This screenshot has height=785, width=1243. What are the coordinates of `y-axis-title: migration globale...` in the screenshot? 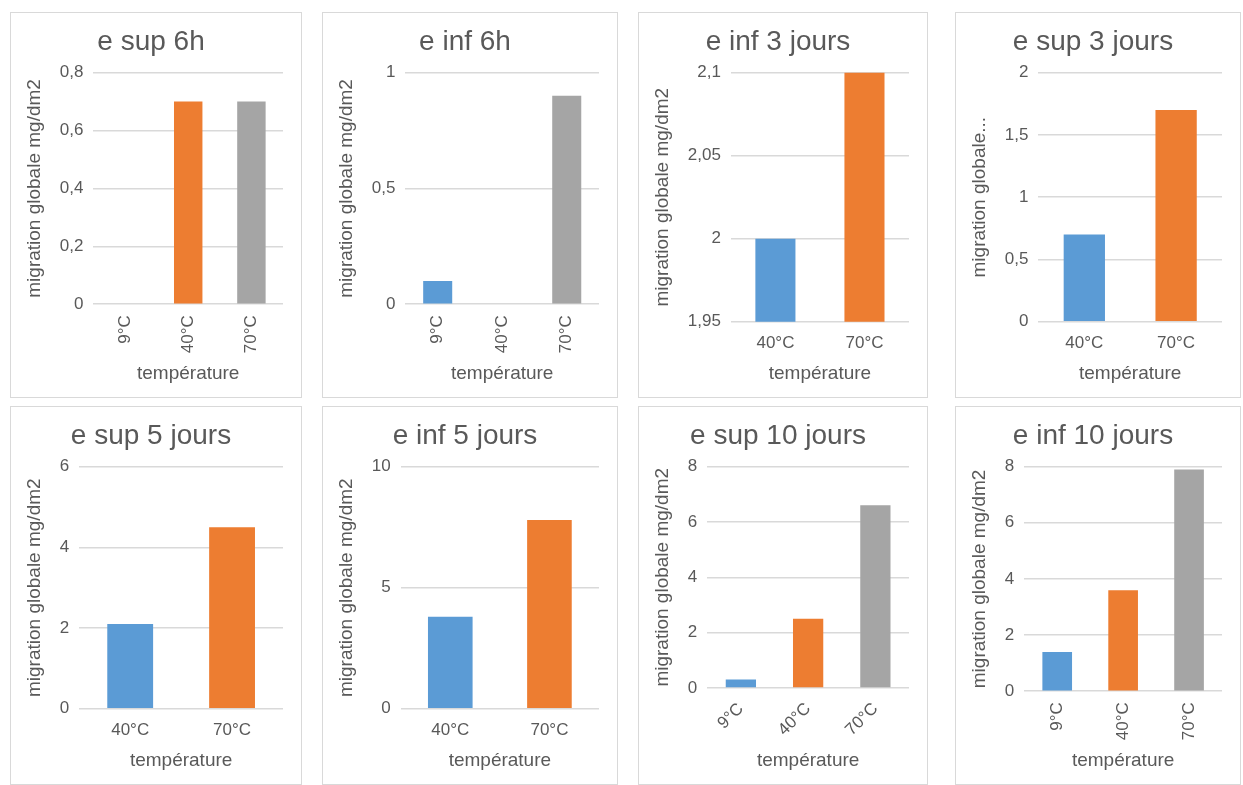 It's located at (978, 197).